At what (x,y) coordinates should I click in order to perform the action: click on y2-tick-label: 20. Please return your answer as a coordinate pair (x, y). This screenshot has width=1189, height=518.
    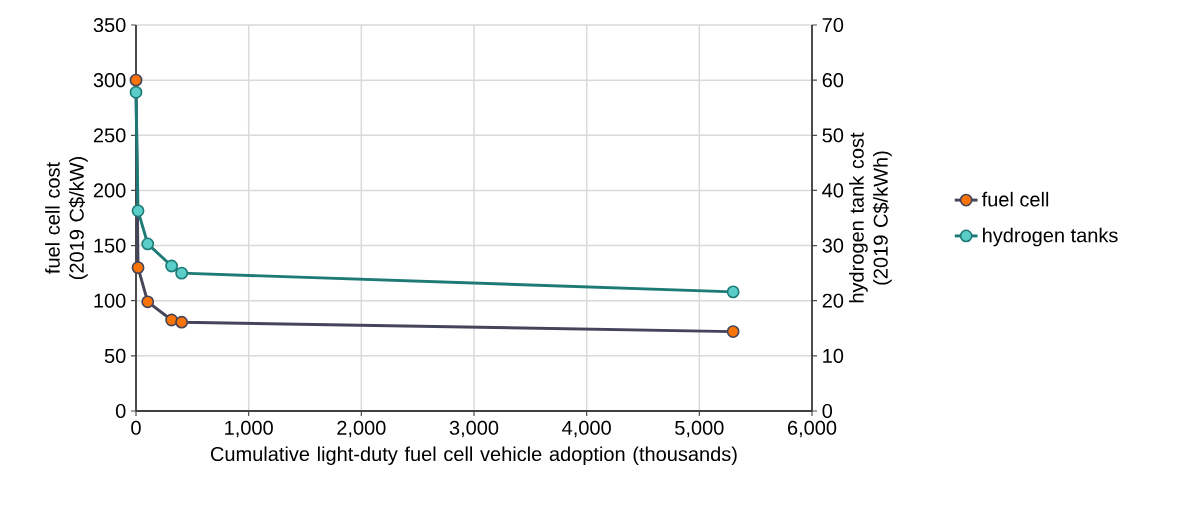
    Looking at the image, I should click on (833, 300).